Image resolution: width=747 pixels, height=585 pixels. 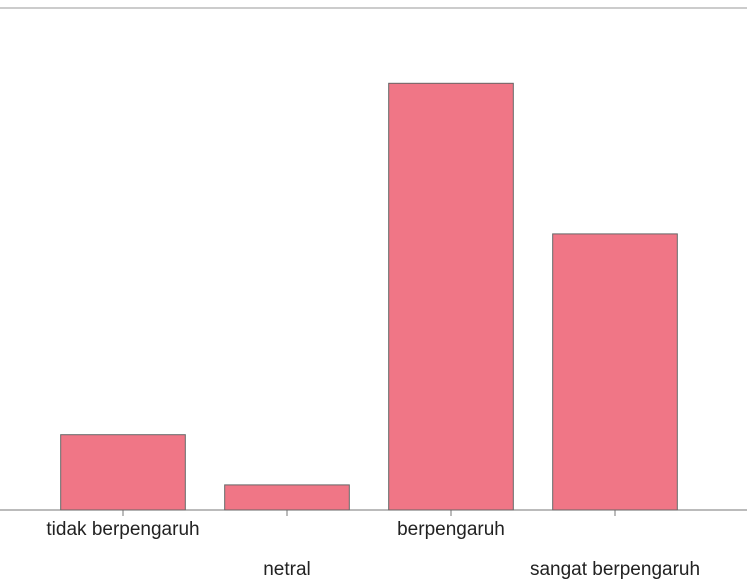 What do you see at coordinates (122, 529) in the screenshot?
I see `x-tick-label: tidak berpengaruh` at bounding box center [122, 529].